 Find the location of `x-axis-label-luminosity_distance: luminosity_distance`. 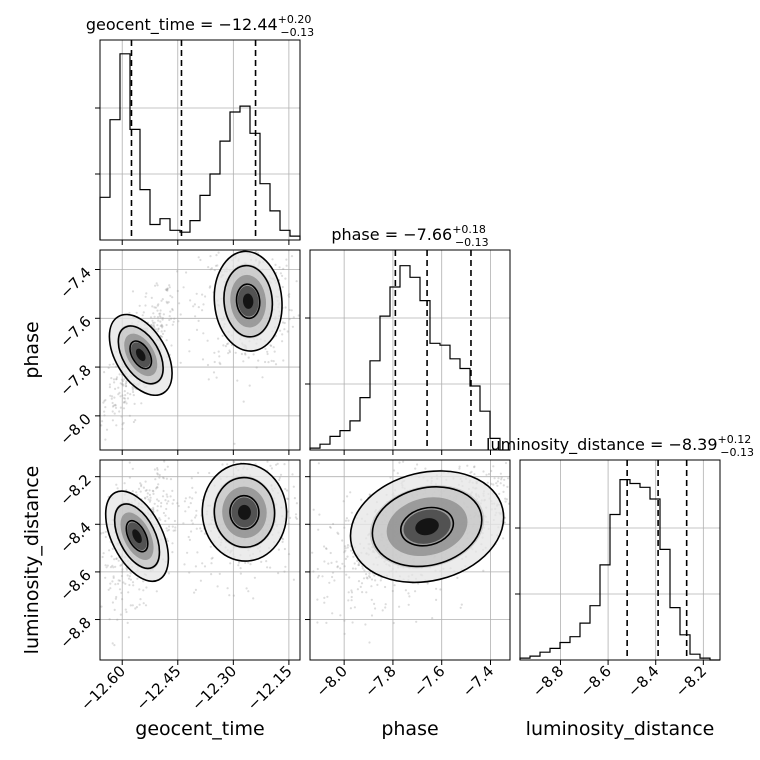

x-axis-label-luminosity_distance: luminosity_distance is located at coordinates (620, 729).